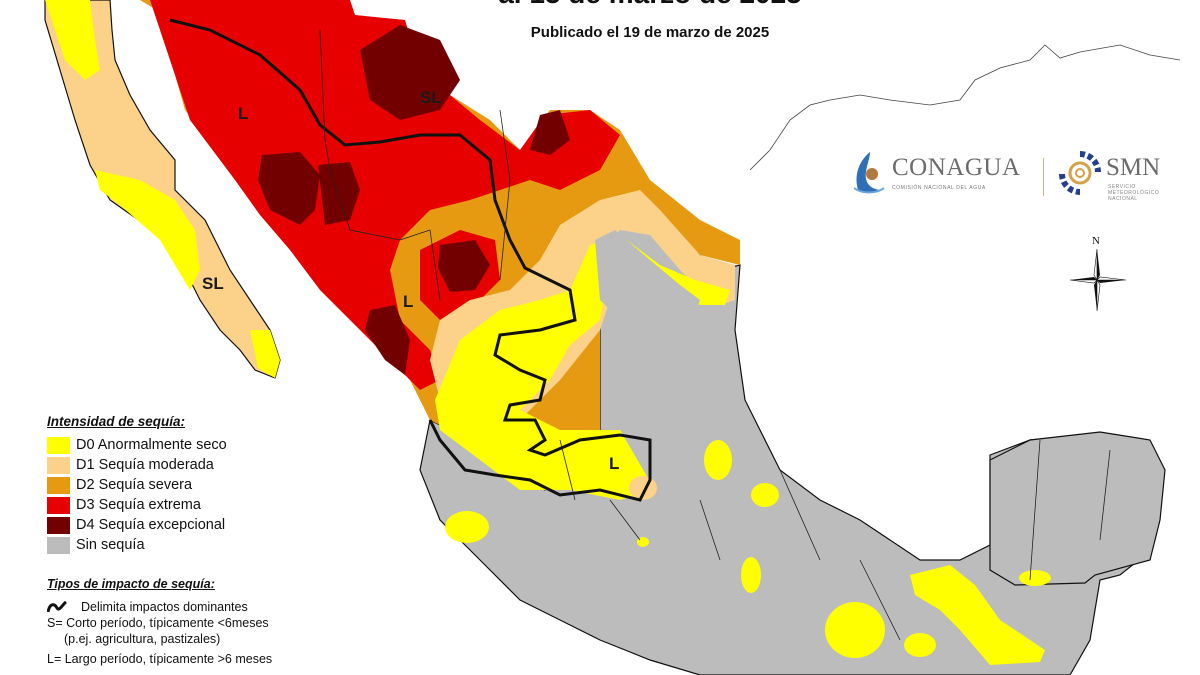  What do you see at coordinates (869, 173) in the screenshot?
I see `conagua-logo-icon` at bounding box center [869, 173].